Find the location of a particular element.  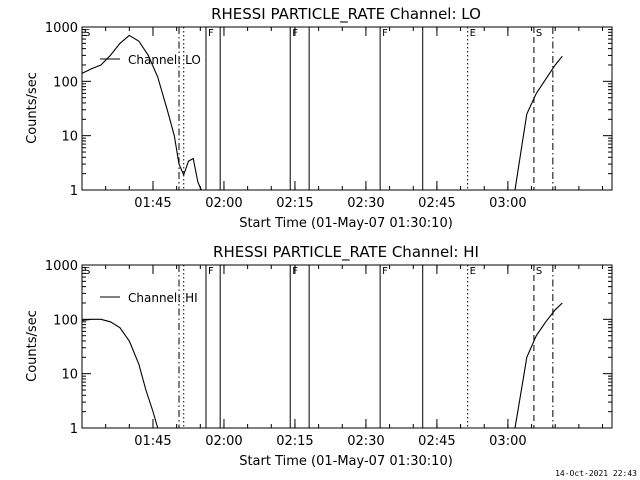

chart-title: RHESSI PARTICLE_RATE Channel: HI is located at coordinates (346, 252).